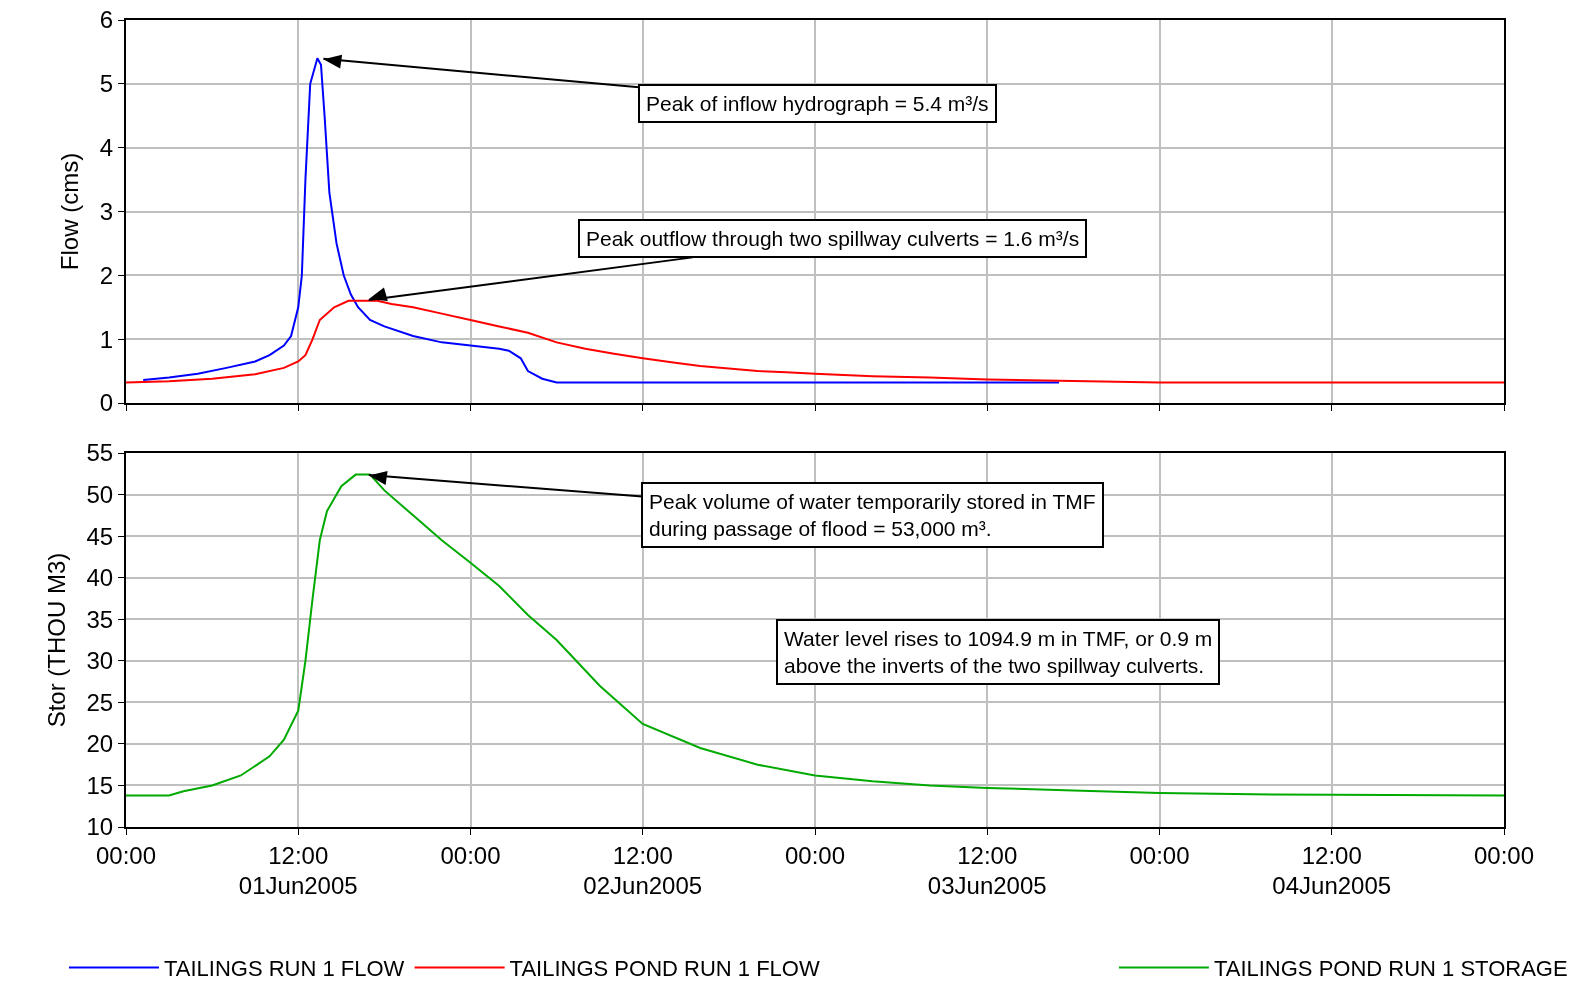  Describe the element at coordinates (100, 744) in the screenshot. I see `y-tick-label: 20` at that location.